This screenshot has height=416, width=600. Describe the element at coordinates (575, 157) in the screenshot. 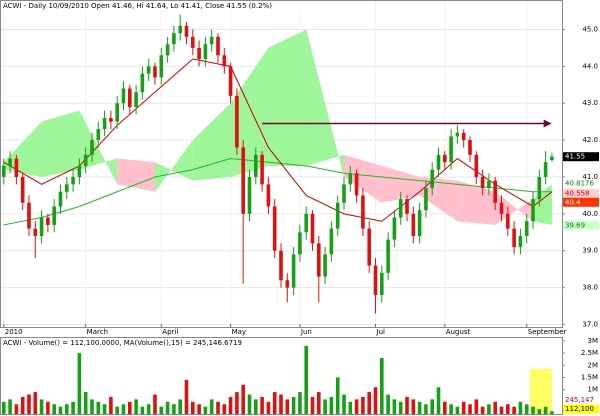

I see `value-label: 41.55` at that location.